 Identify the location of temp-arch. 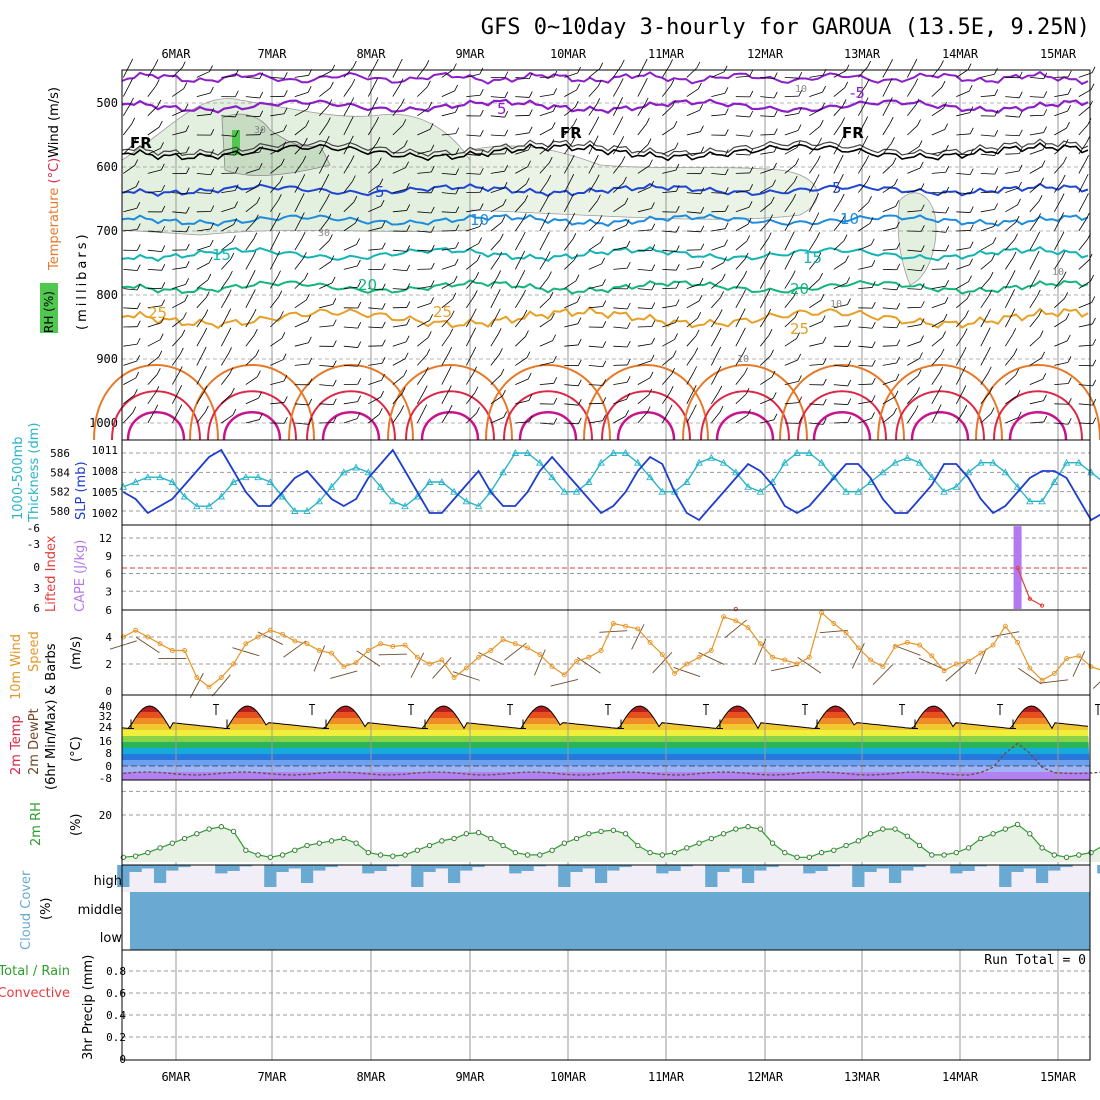
(842, 402).